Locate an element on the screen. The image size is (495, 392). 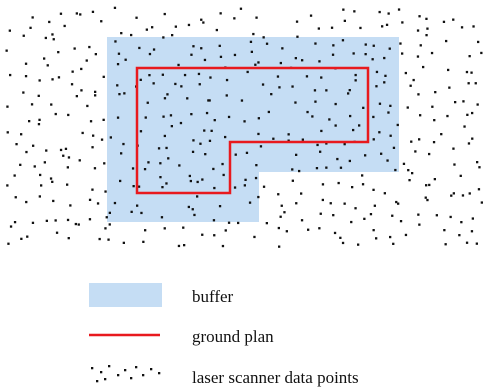
legend-buffer-swatch is located at coordinates (125, 295).